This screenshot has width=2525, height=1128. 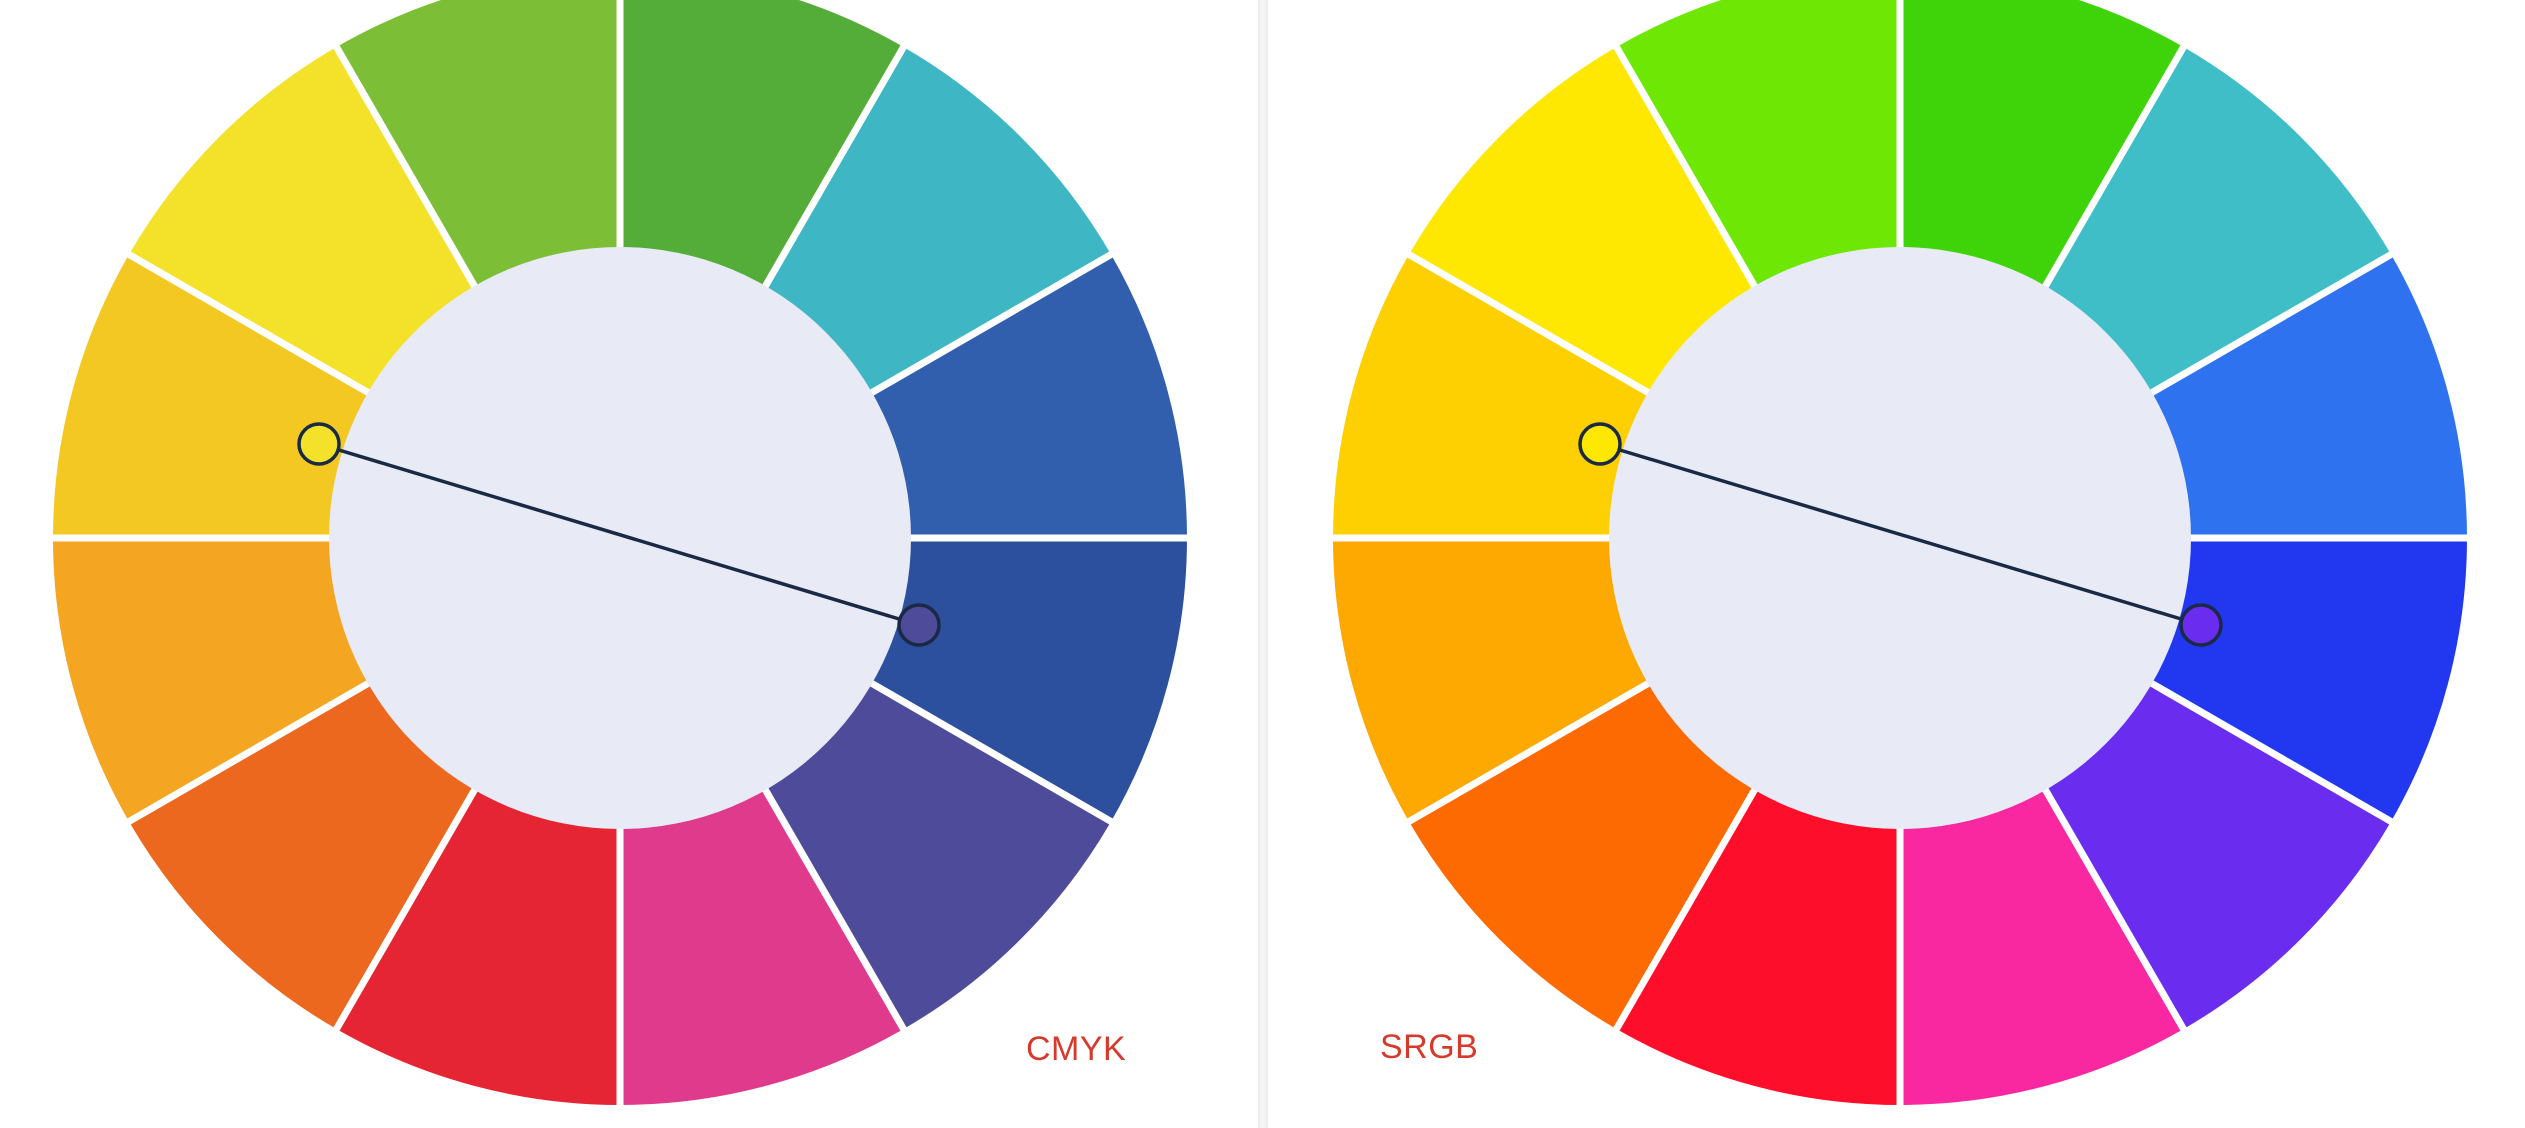 I want to click on cmyk-connector-line, so click(x=619, y=534).